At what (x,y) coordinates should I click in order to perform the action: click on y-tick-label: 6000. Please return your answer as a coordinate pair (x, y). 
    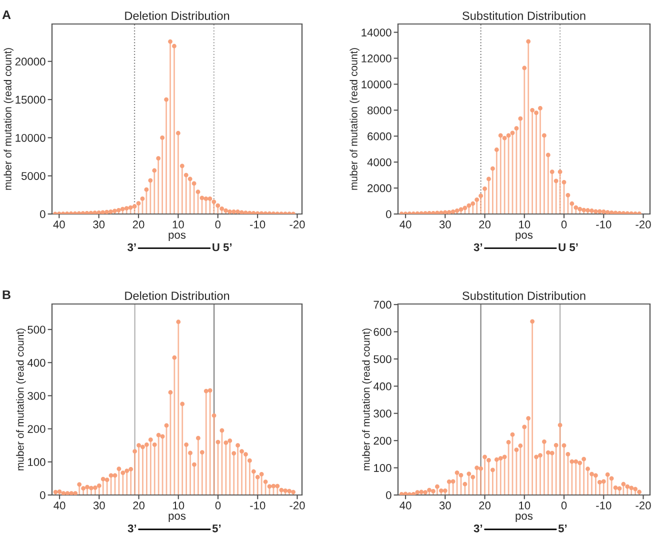
    Looking at the image, I should click on (380, 136).